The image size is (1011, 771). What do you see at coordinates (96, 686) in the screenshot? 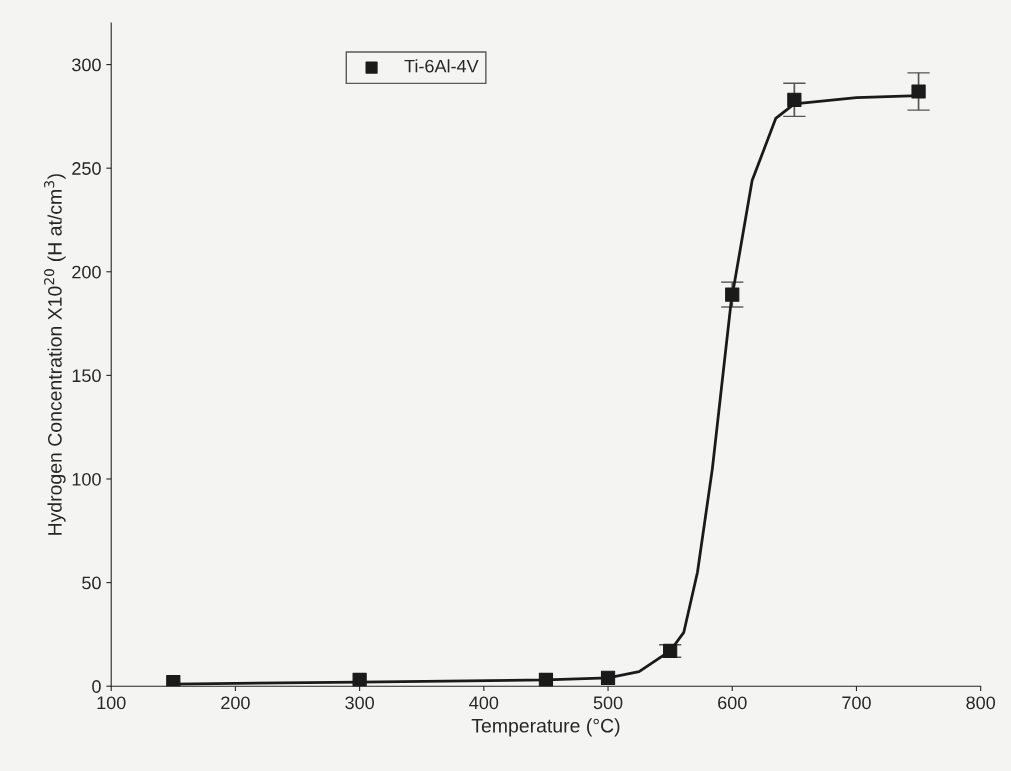
I see `y-tick-label: 0` at bounding box center [96, 686].